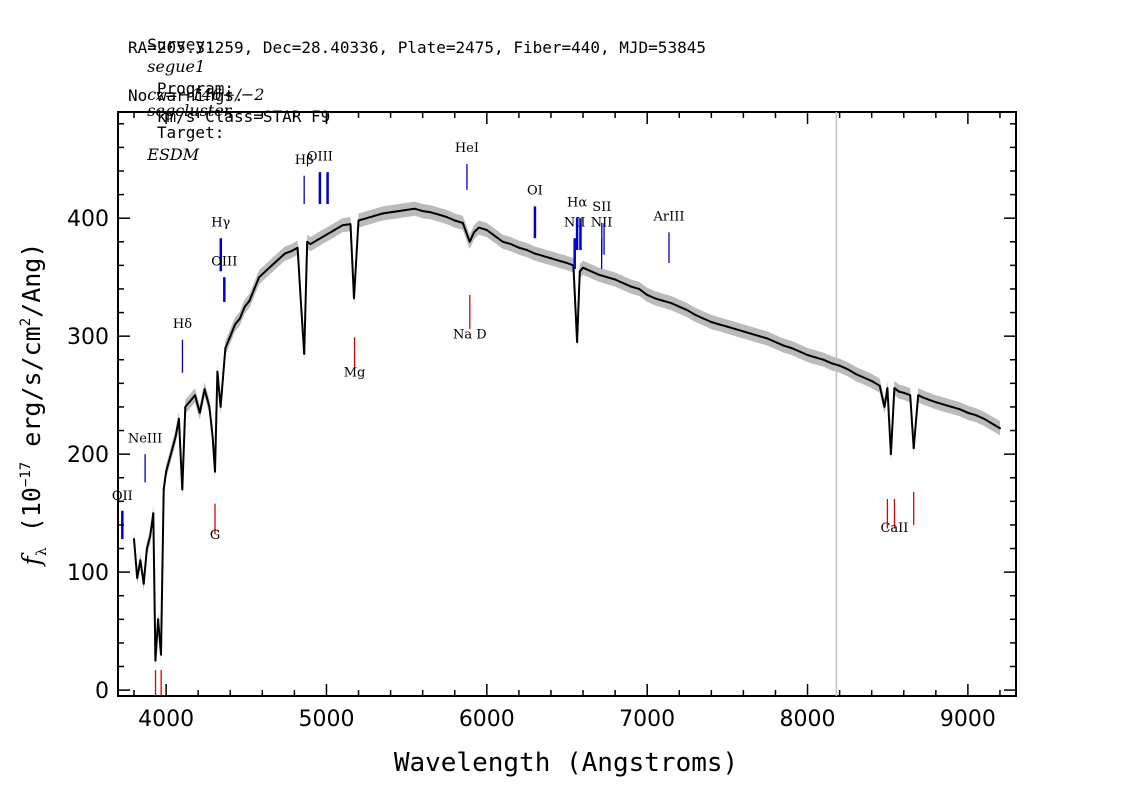  Describe the element at coordinates (968, 719) in the screenshot. I see `x-tick-label: 9000` at that location.